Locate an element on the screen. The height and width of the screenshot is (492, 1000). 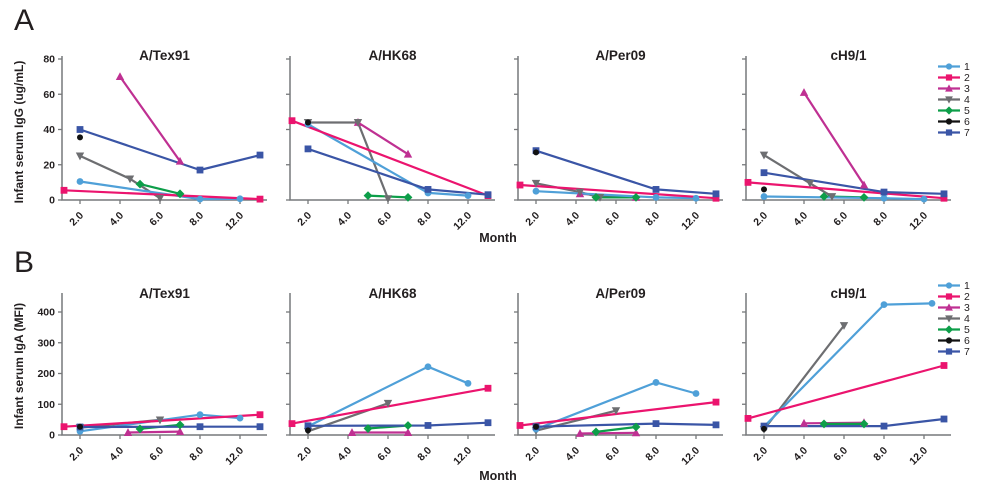
series-4-line is located at coordinates (798, 175).